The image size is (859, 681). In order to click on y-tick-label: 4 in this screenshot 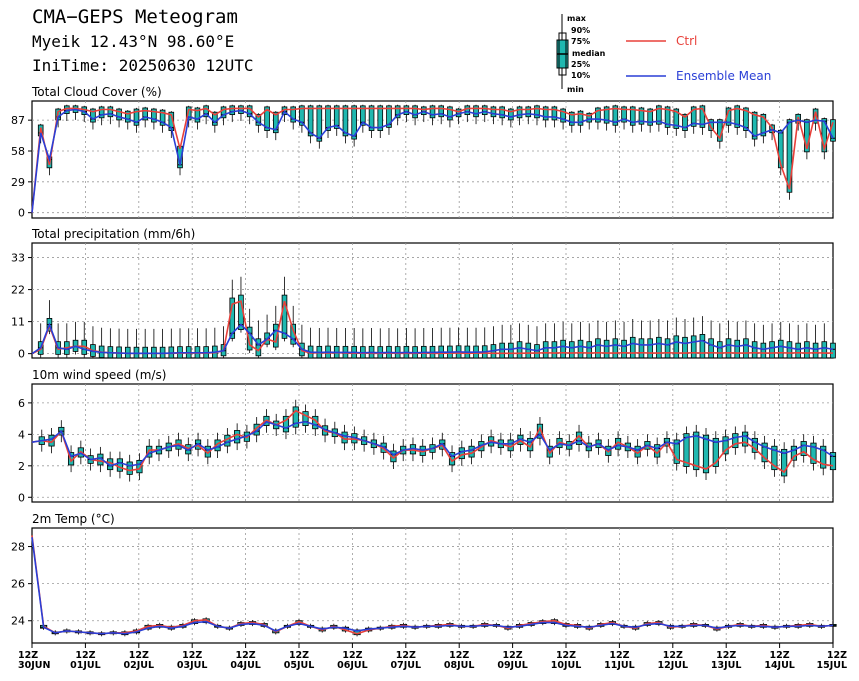, I will do `click(21, 434)`.